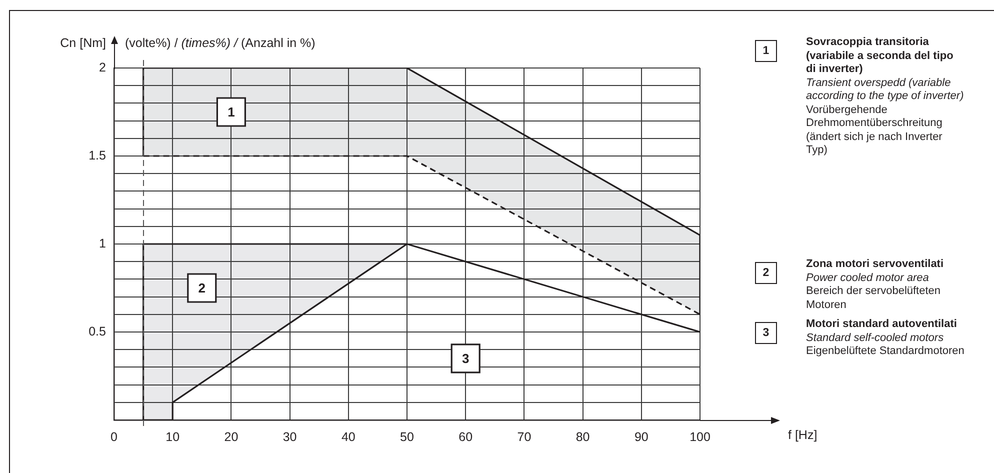 This screenshot has height=473, width=994. Describe the element at coordinates (641, 437) in the screenshot. I see `x-tick-label: 90` at that location.